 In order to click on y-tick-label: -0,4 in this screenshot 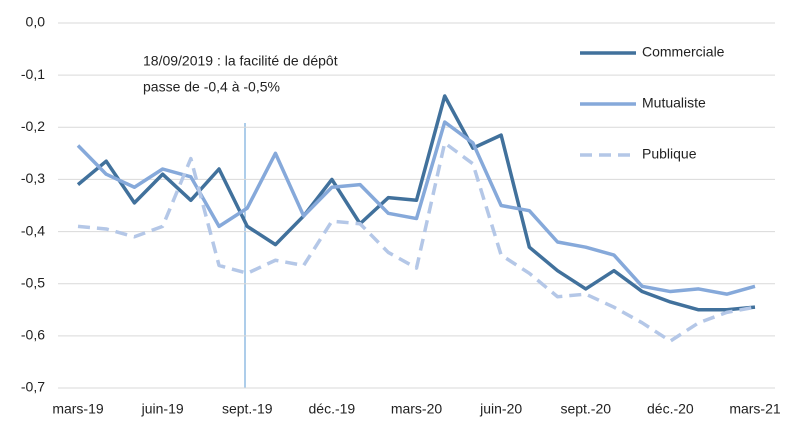, I will do `click(33, 230)`.